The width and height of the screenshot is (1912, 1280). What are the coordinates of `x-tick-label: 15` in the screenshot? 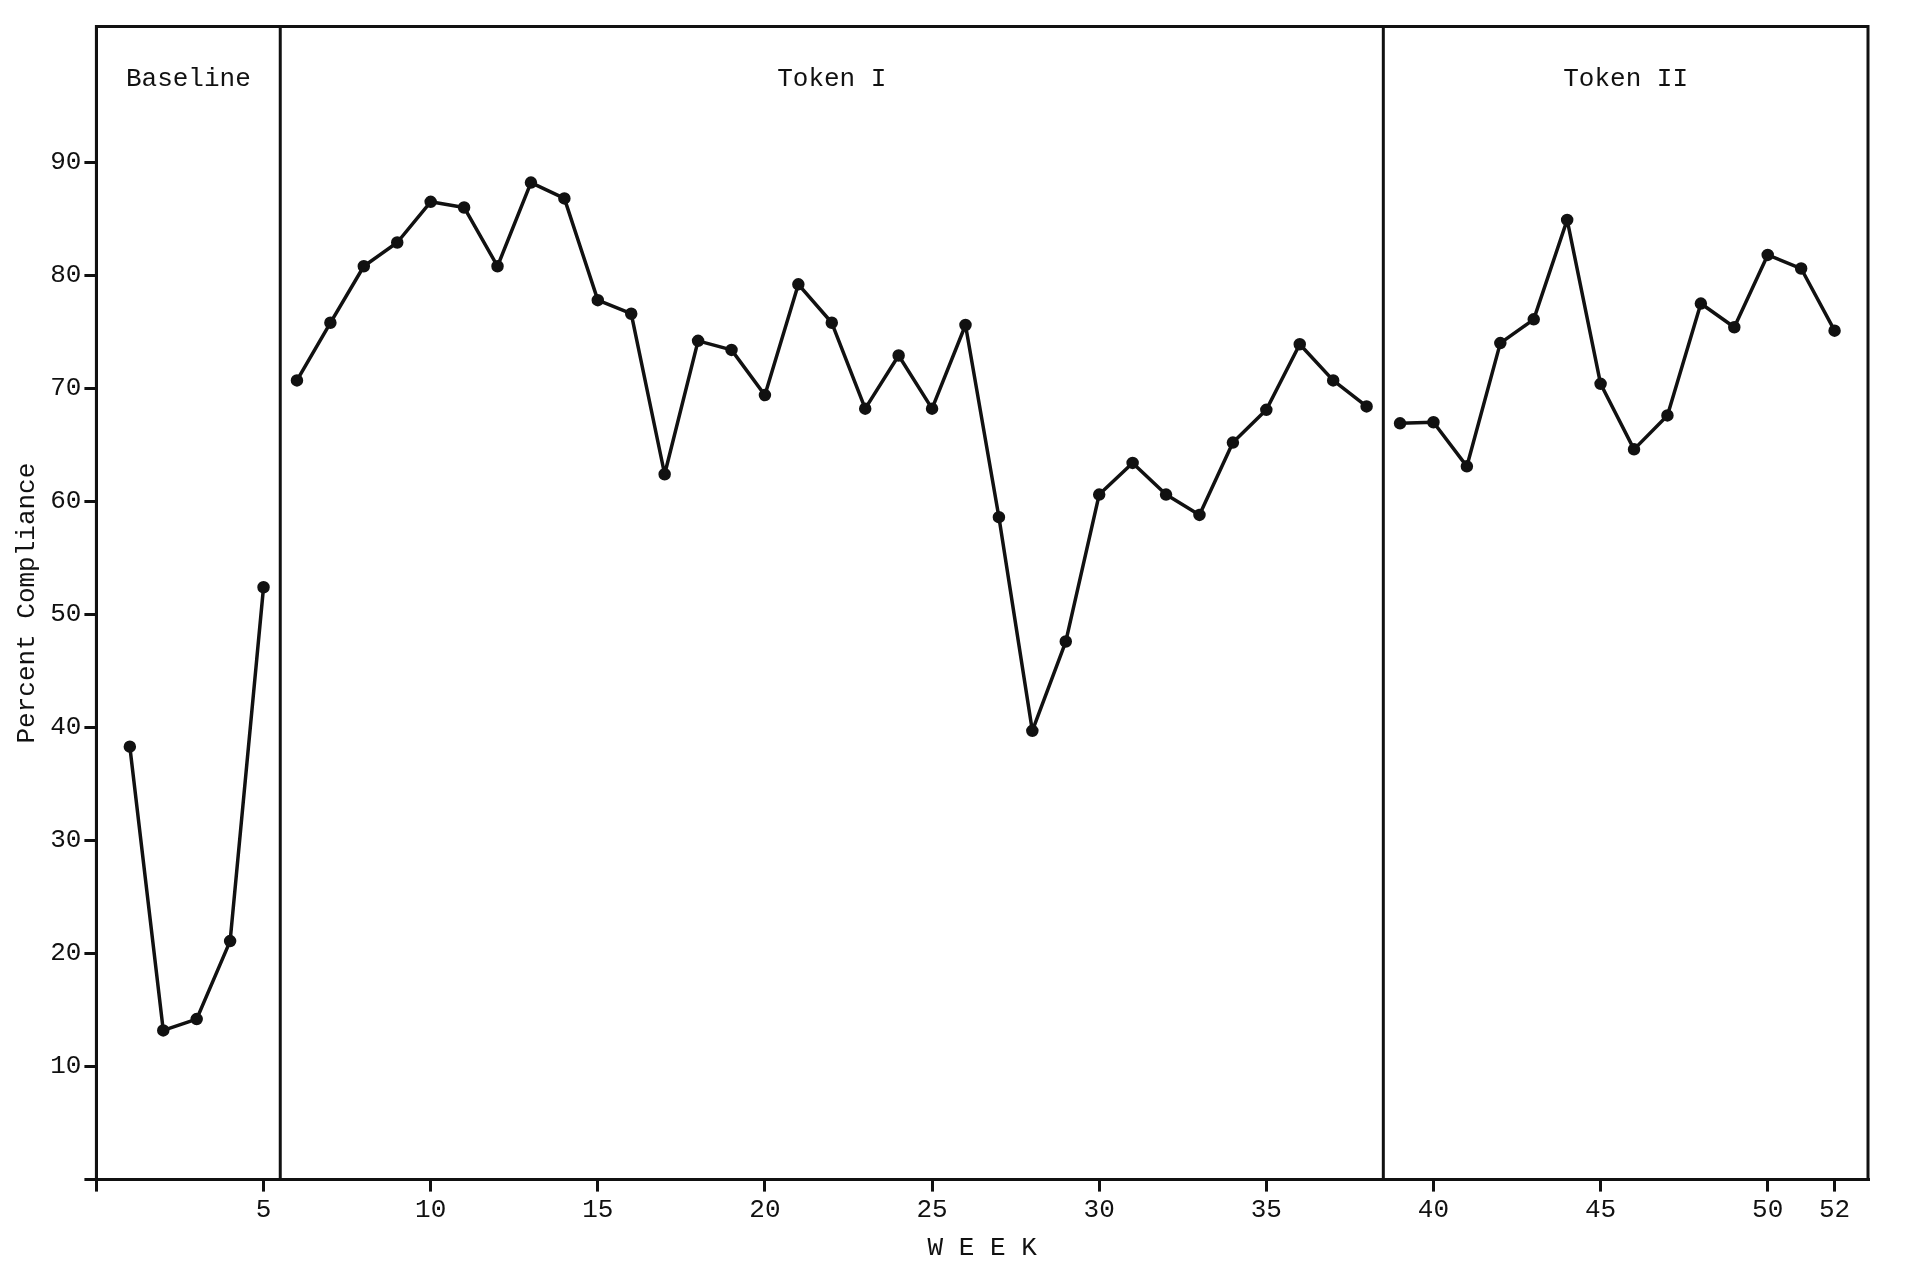 It's located at (598, 1210).